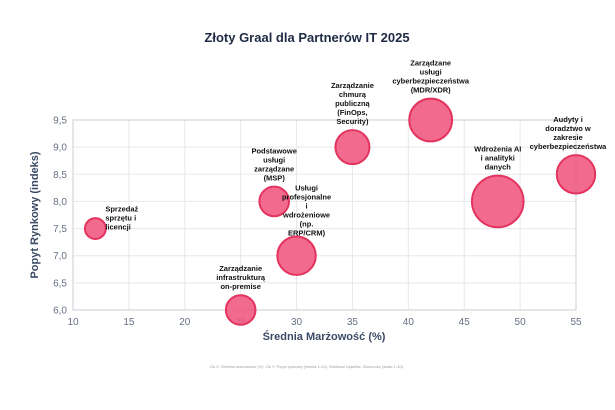  What do you see at coordinates (60, 202) in the screenshot?
I see `y-tick-label: 8,0` at bounding box center [60, 202].